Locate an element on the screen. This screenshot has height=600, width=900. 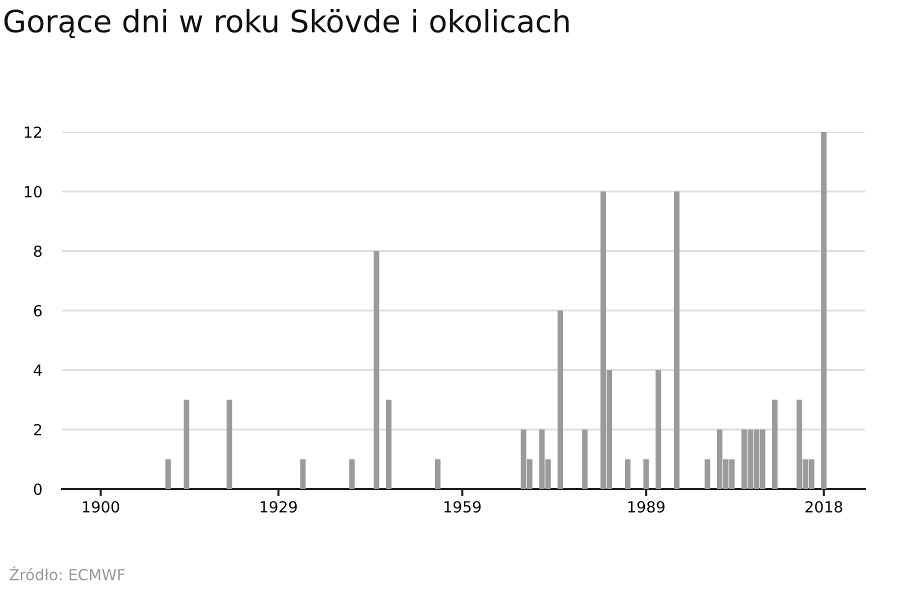
y-tick-label: 10 is located at coordinates (33, 192).